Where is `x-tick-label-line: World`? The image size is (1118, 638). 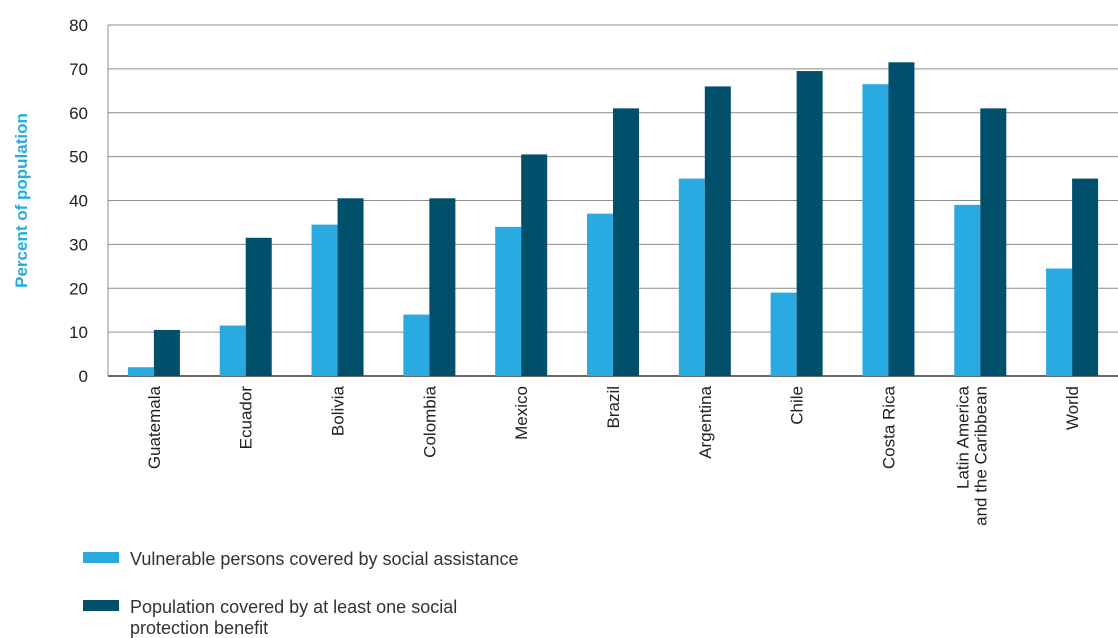
x-tick-label-line: World is located at coordinates (1072, 408).